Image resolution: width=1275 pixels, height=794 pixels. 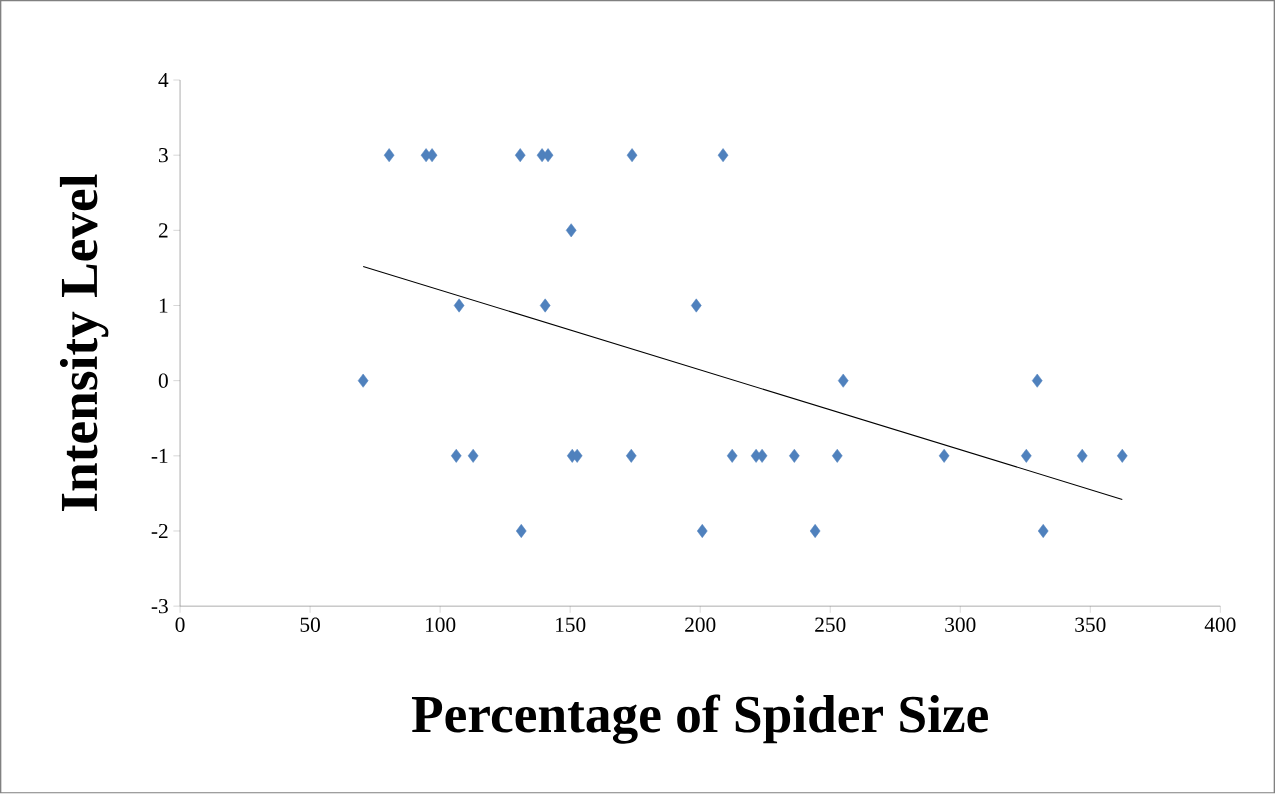 I want to click on y-tick-label: 3, so click(x=163, y=155).